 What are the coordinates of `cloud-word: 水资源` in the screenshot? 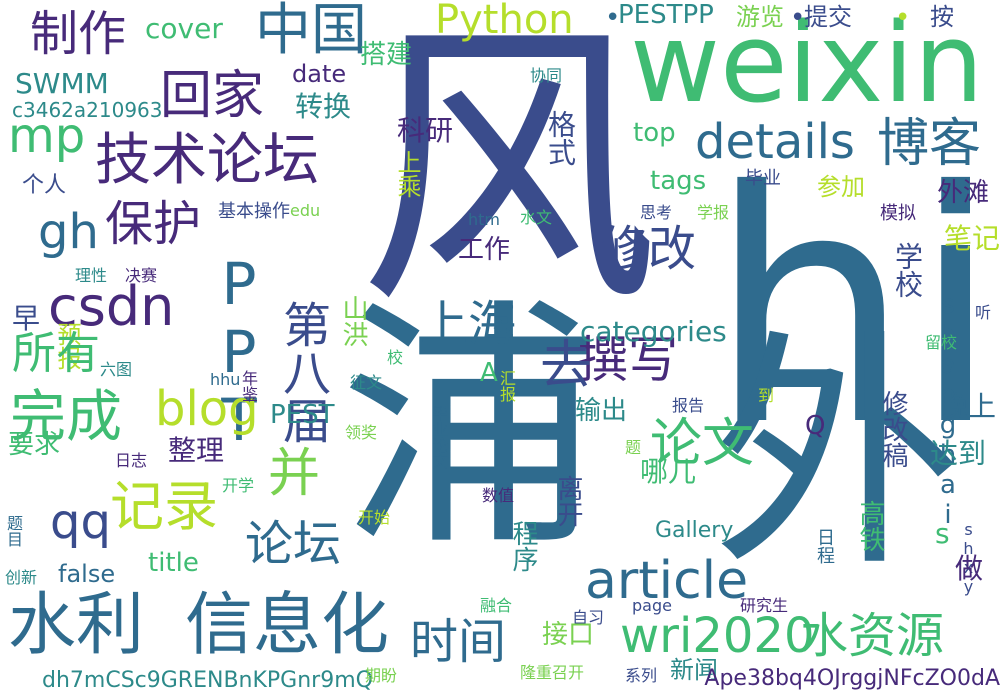 It's located at (872, 636).